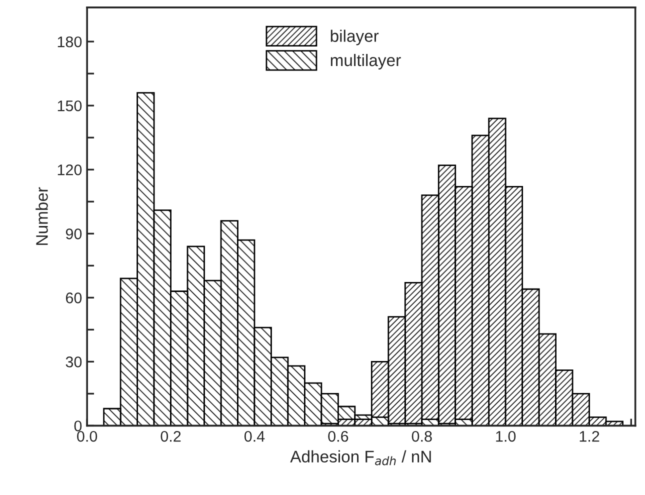 The width and height of the screenshot is (645, 495). I want to click on x-axis-title: Adhesion F$_{adh}$ / nN, so click(360, 458).